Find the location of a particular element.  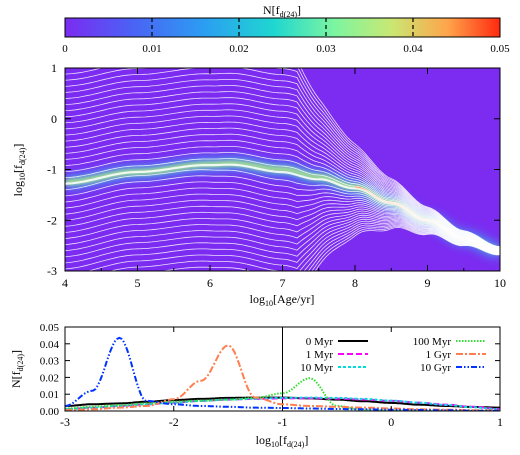

distribution-ytick-label: 0.02 is located at coordinates (49, 378).